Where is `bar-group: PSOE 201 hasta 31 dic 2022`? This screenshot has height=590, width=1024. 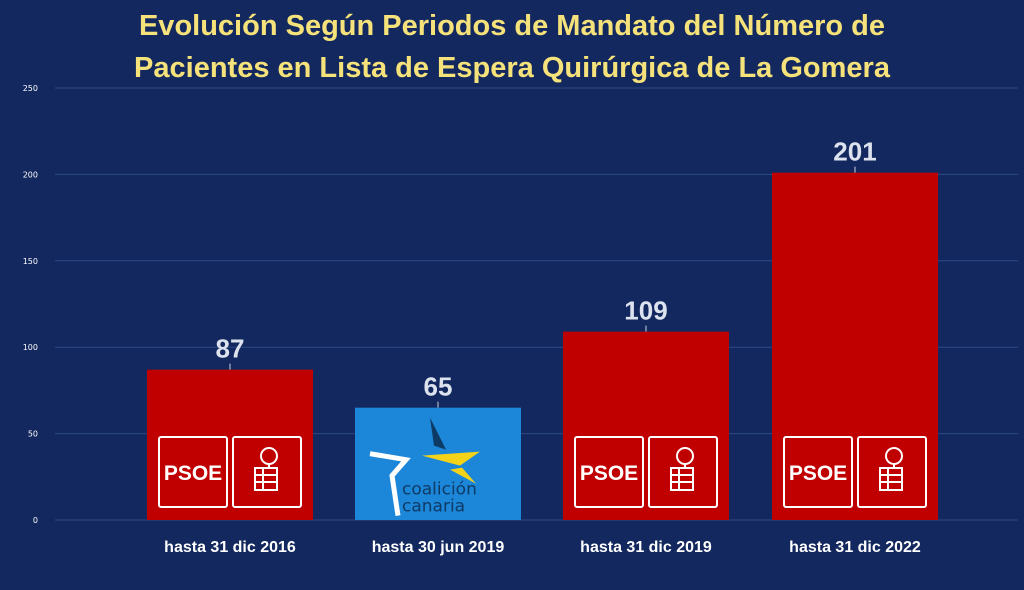 bar-group: PSOE 201 hasta 31 dic 2022 is located at coordinates (855, 346).